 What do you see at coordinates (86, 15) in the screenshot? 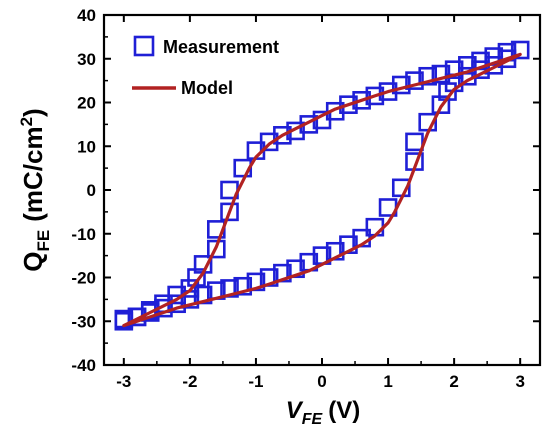
I see `y-tick-label: 40` at bounding box center [86, 15].